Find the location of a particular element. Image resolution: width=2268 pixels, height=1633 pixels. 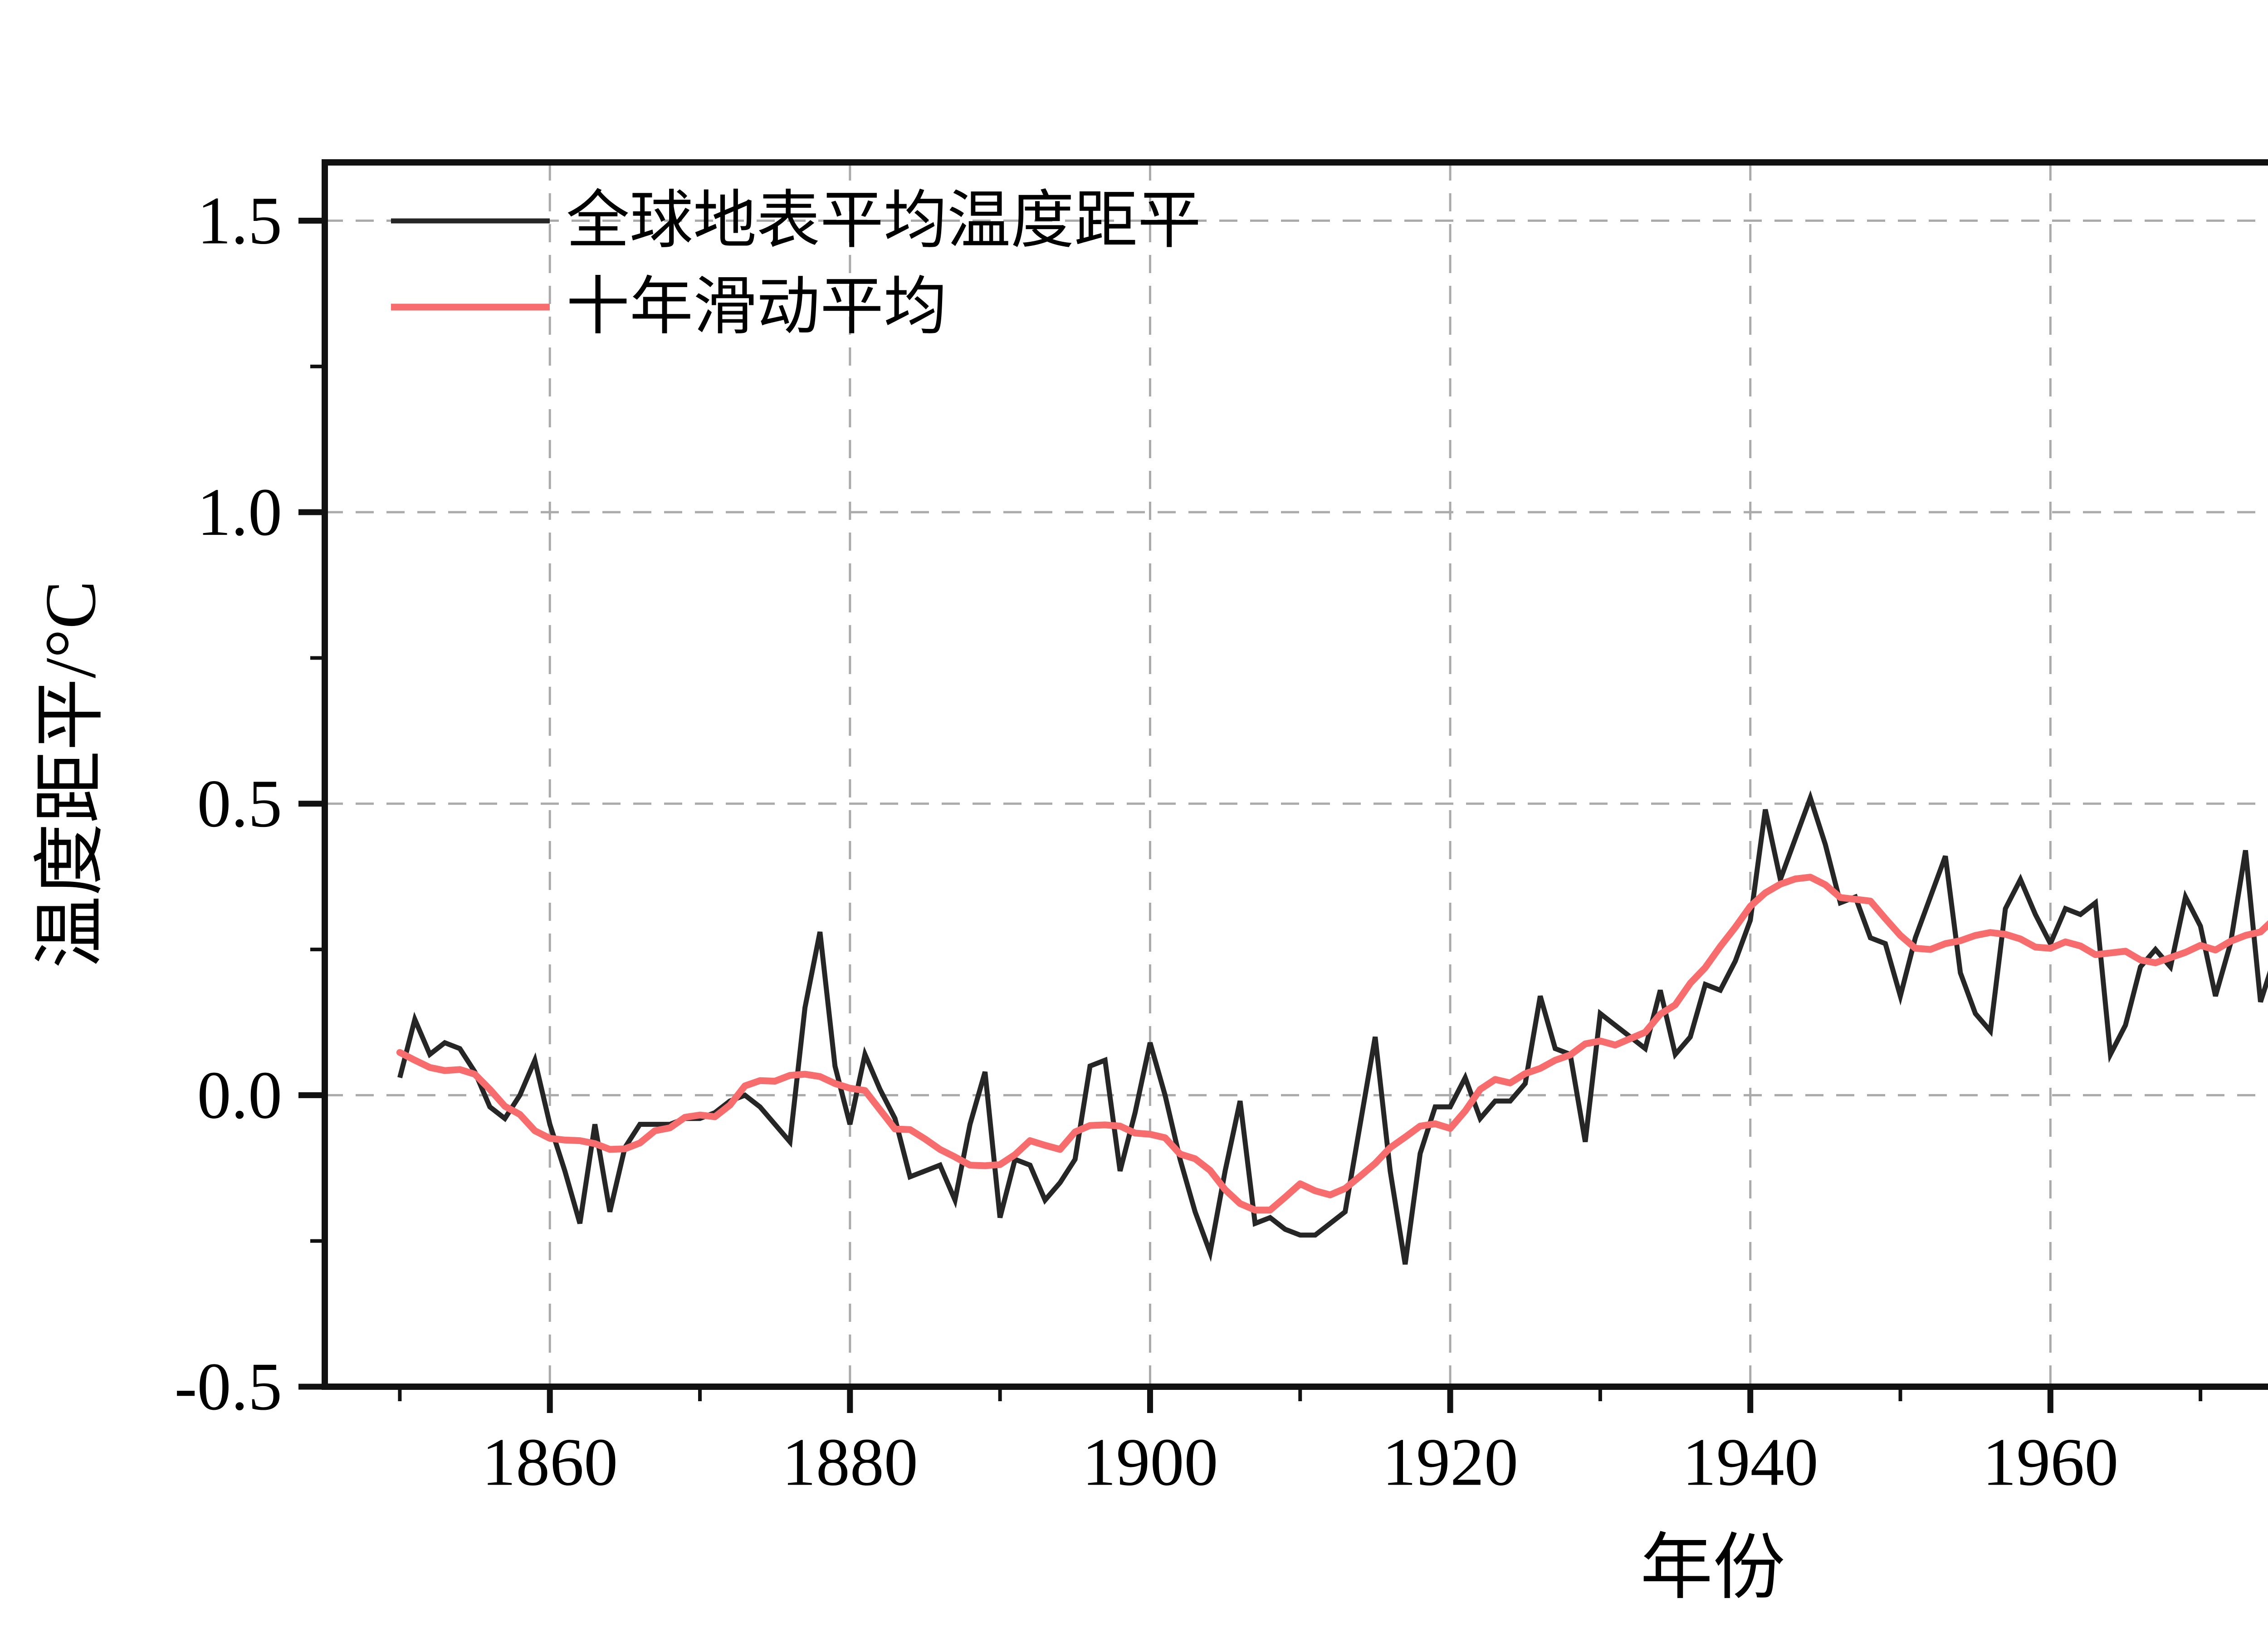

x-tick-label-1880: 1880 is located at coordinates (850, 1462).